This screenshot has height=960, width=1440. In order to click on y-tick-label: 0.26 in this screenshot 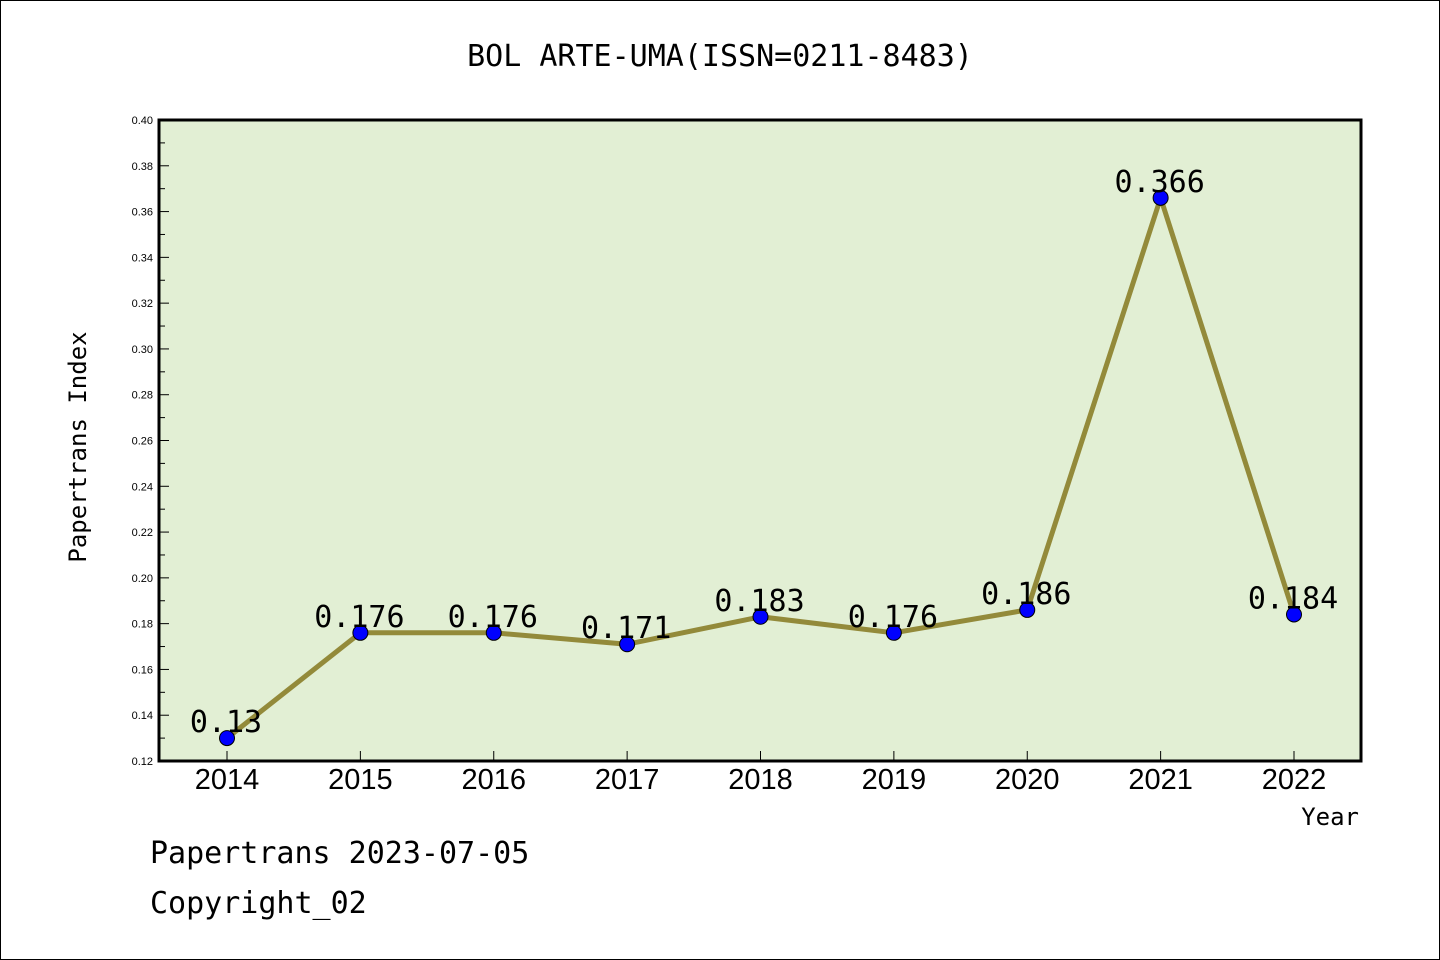, I will do `click(142, 442)`.